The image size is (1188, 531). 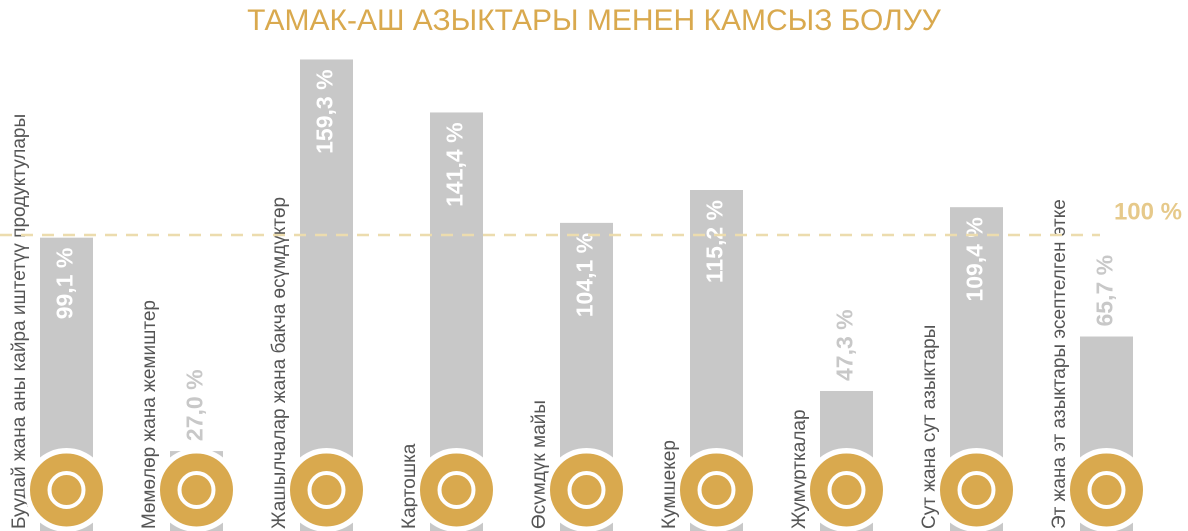 I want to click on category-label: Жумурткалар, so click(x=799, y=469).